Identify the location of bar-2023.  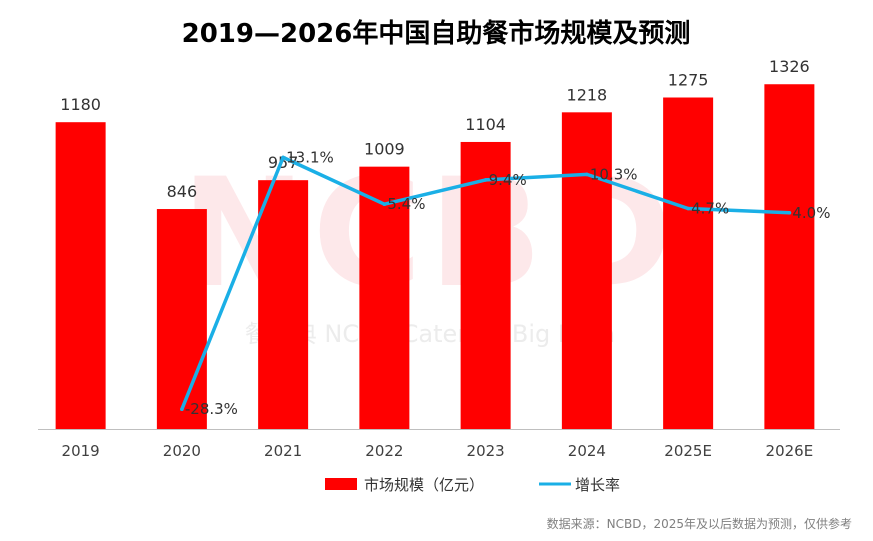
(485, 285).